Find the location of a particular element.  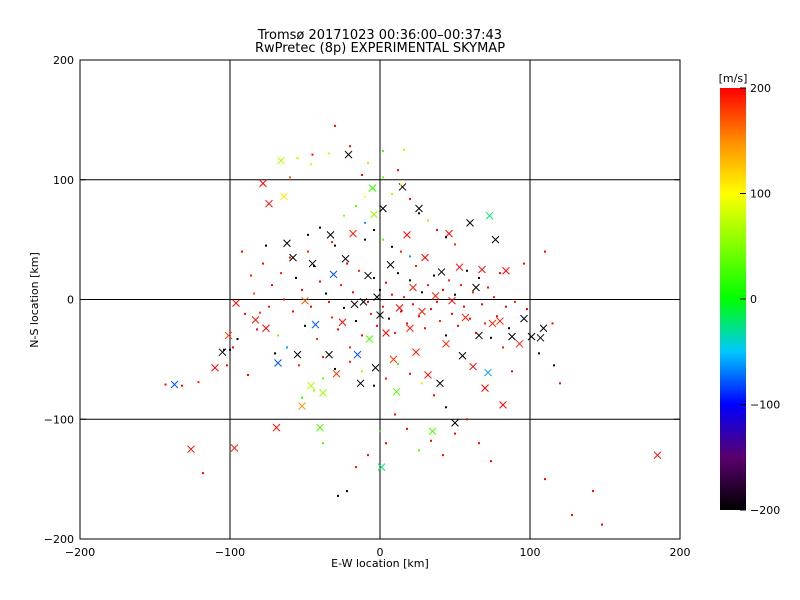

x-tick-label: 0 is located at coordinates (380, 552).